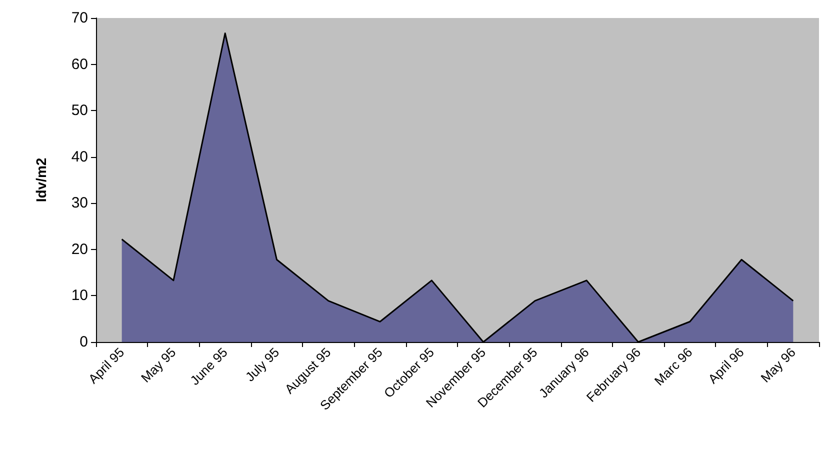  Describe the element at coordinates (84, 342) in the screenshot. I see `y-tick-label: 0` at that location.